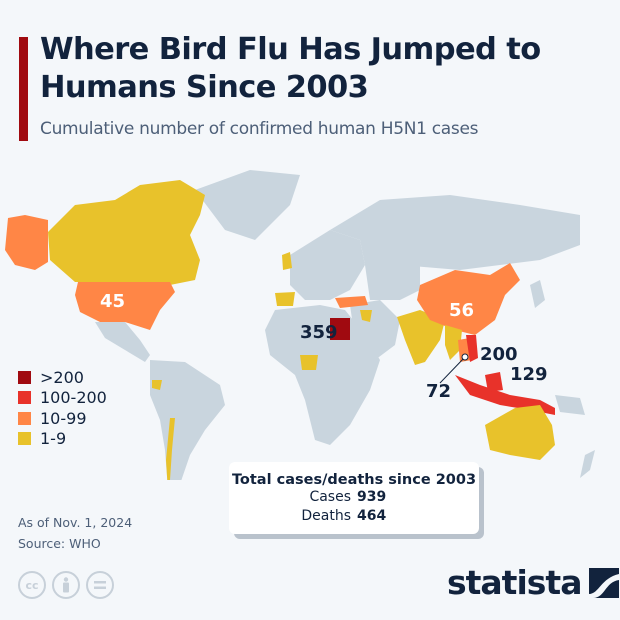  What do you see at coordinates (309, 362) in the screenshot?
I see `nigeria` at bounding box center [309, 362].